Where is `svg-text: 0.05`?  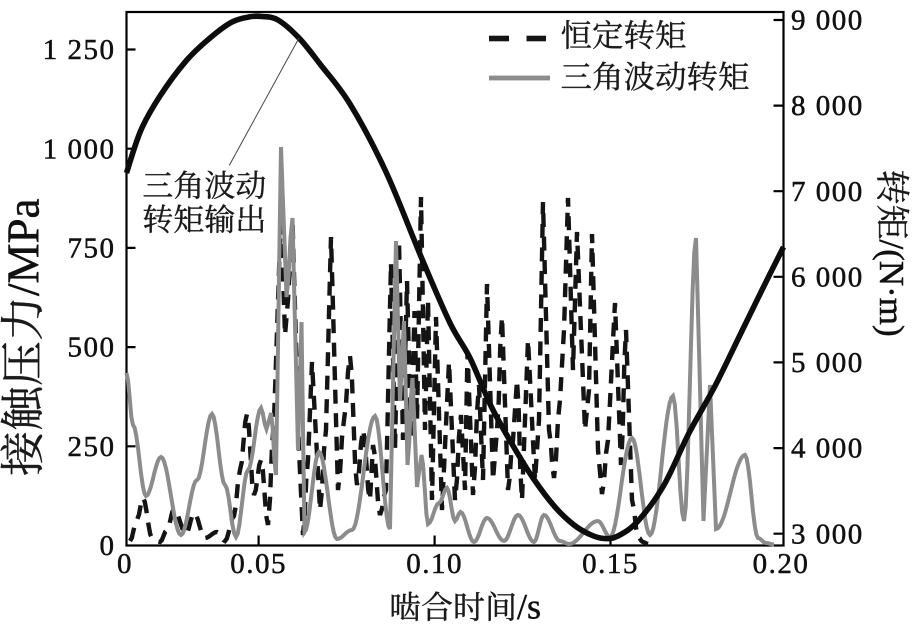
svg-text: 0.05 is located at coordinates (258, 564).